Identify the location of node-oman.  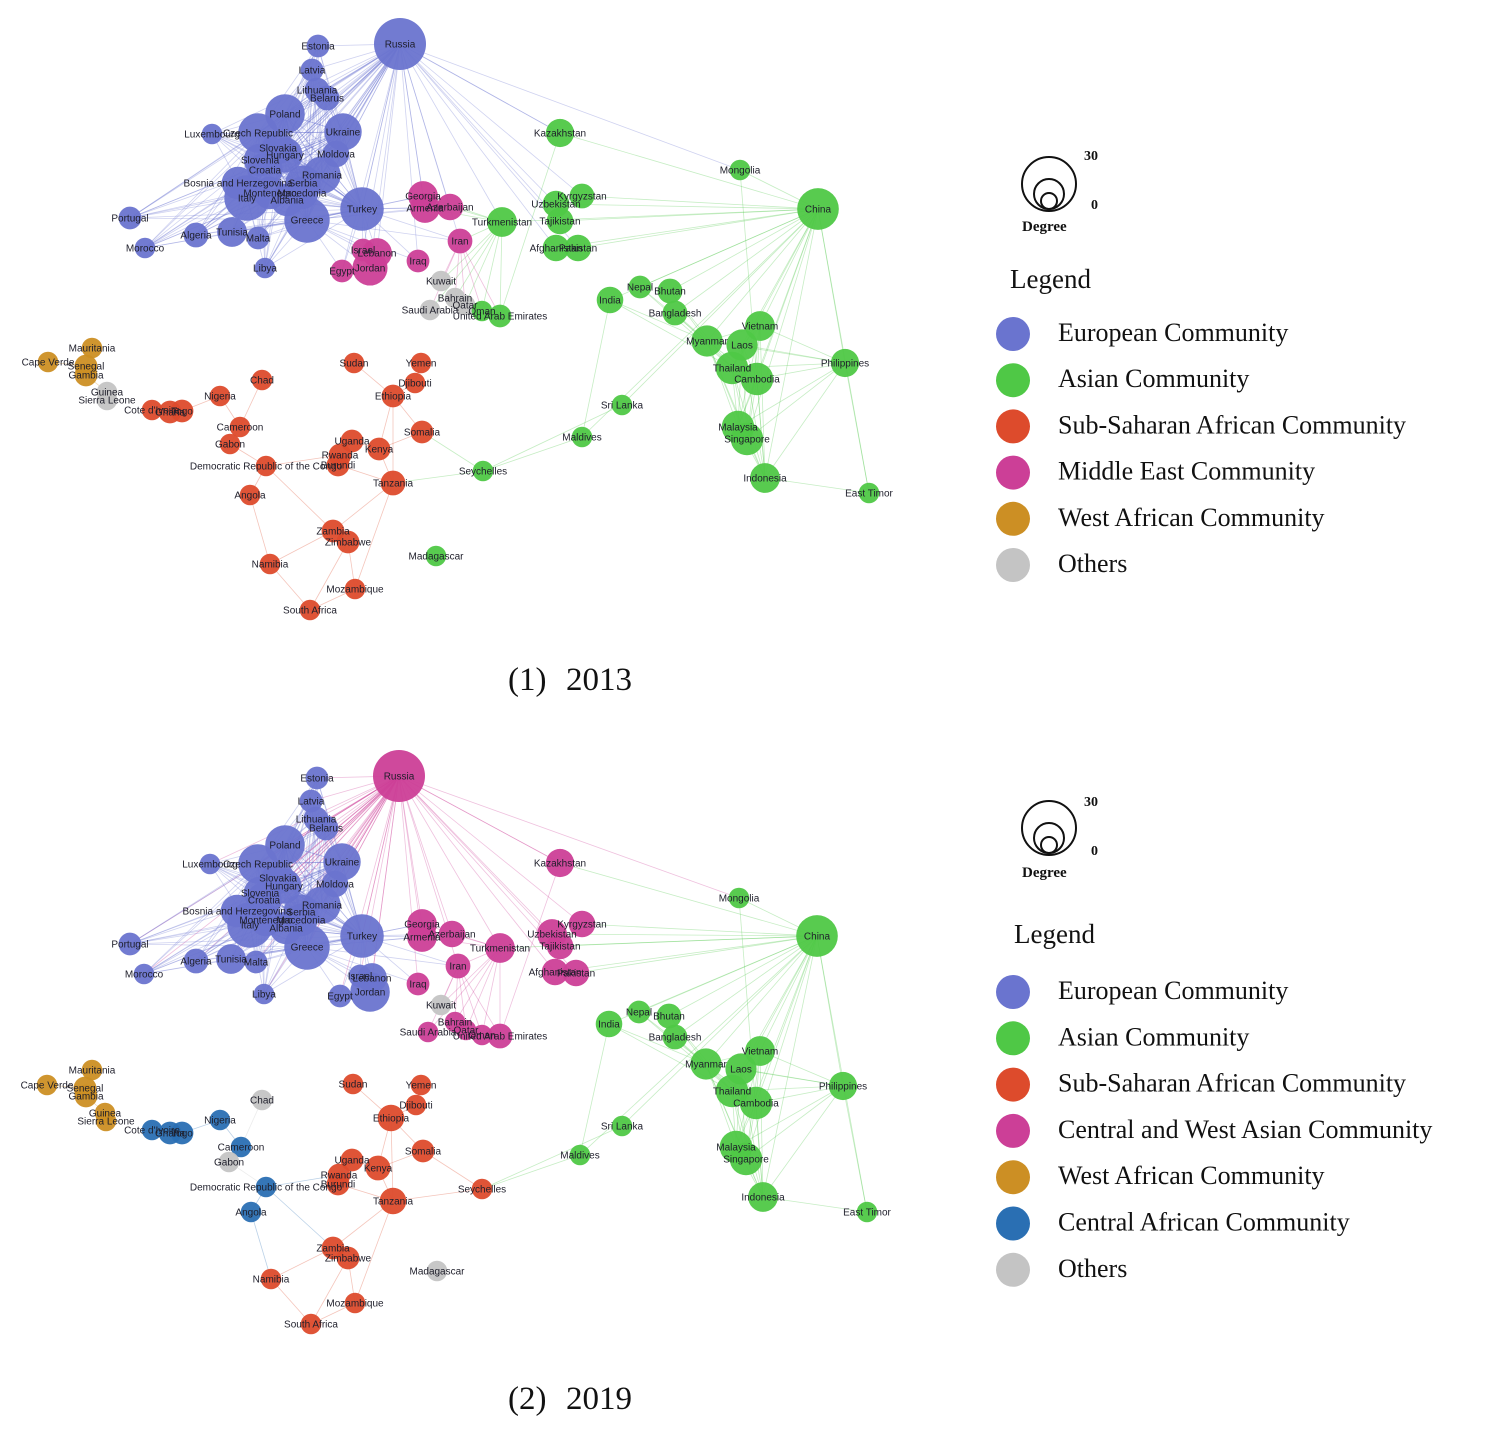
(482, 1035).